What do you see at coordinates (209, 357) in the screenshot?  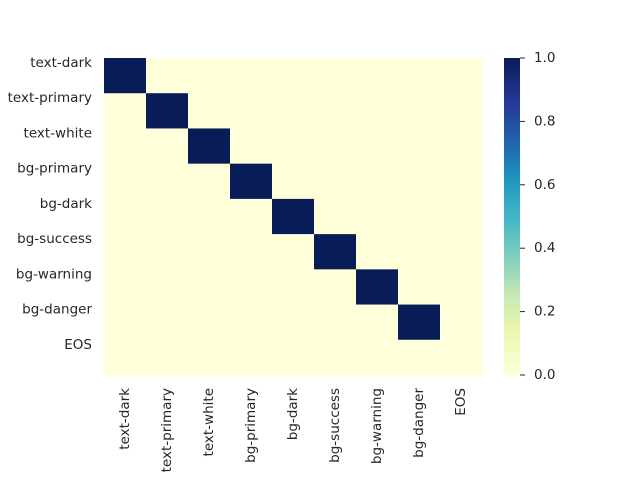 I see `heatmap-cell-EOS-text-white` at bounding box center [209, 357].